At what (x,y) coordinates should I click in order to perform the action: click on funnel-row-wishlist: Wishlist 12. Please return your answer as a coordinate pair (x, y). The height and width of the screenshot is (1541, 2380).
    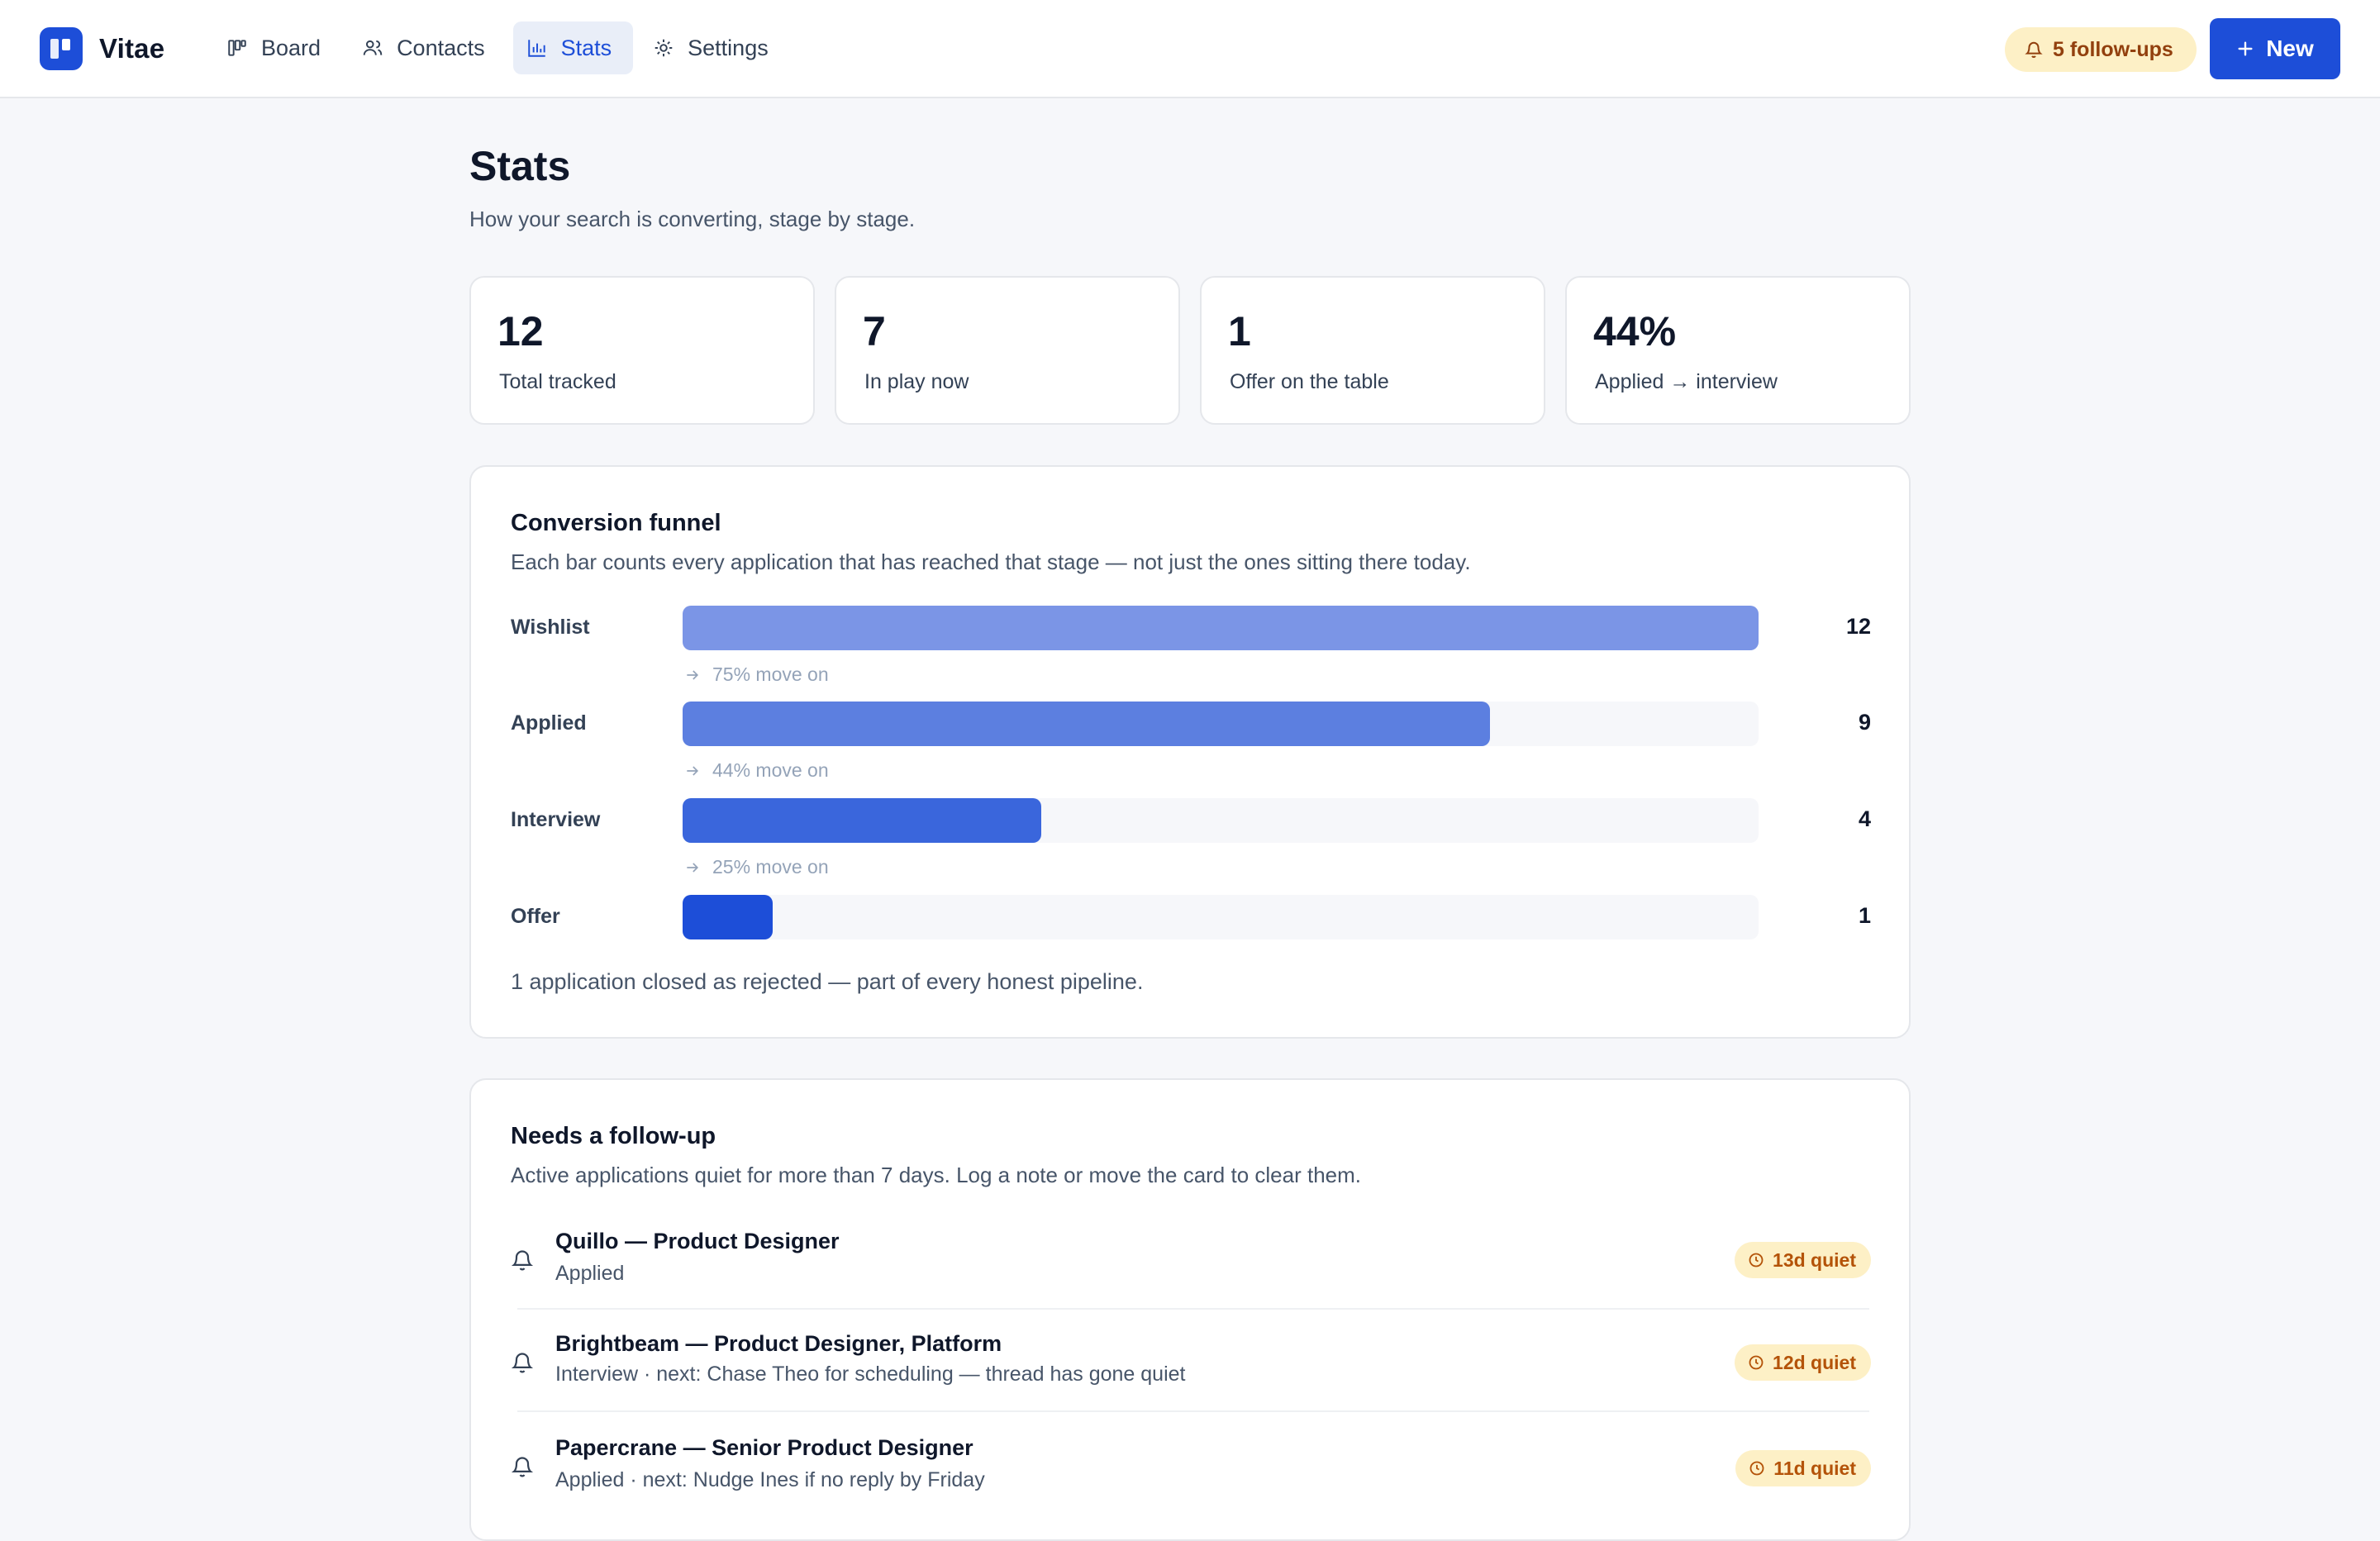
    Looking at the image, I should click on (1191, 628).